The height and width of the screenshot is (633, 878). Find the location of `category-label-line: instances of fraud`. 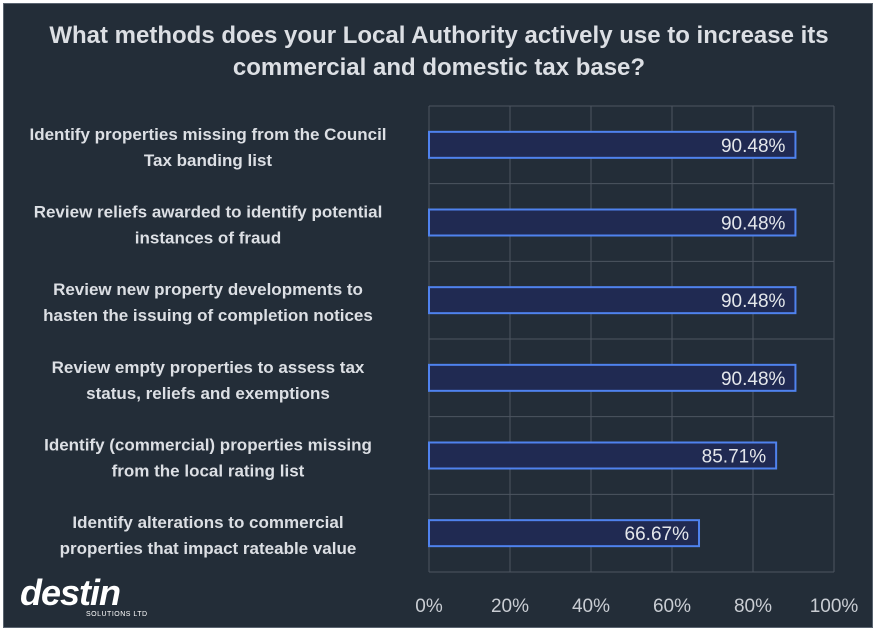

category-label-line: instances of fraud is located at coordinates (208, 238).